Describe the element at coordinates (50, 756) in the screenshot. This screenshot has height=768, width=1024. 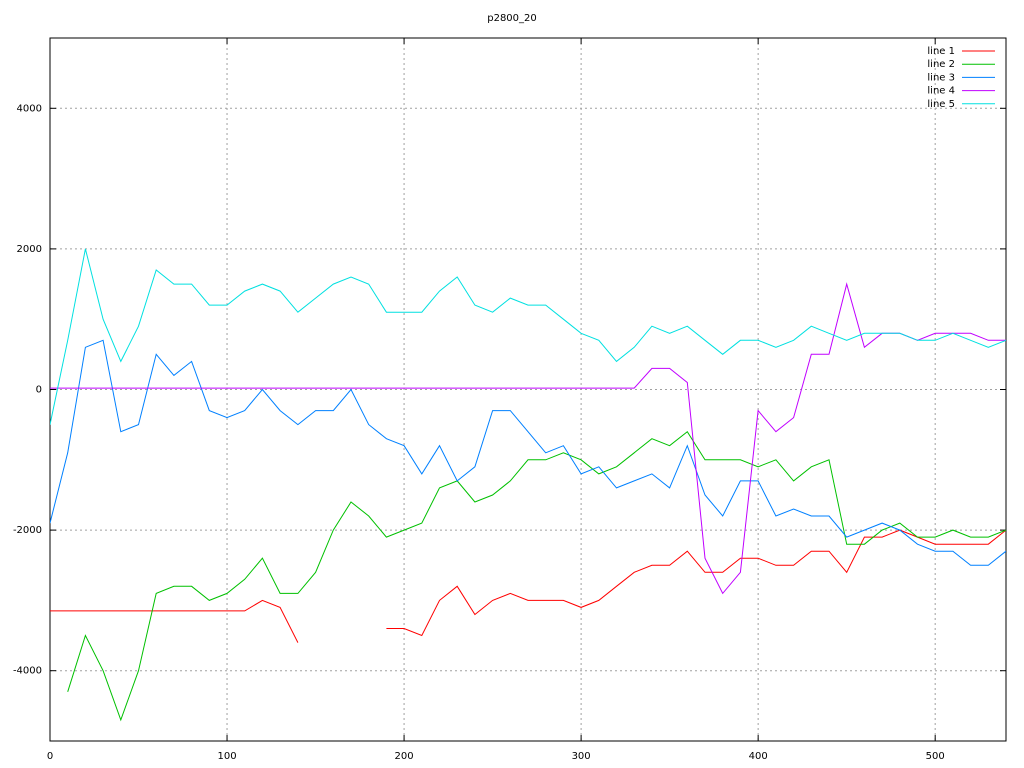
I see `x-tick-label: 0` at that location.